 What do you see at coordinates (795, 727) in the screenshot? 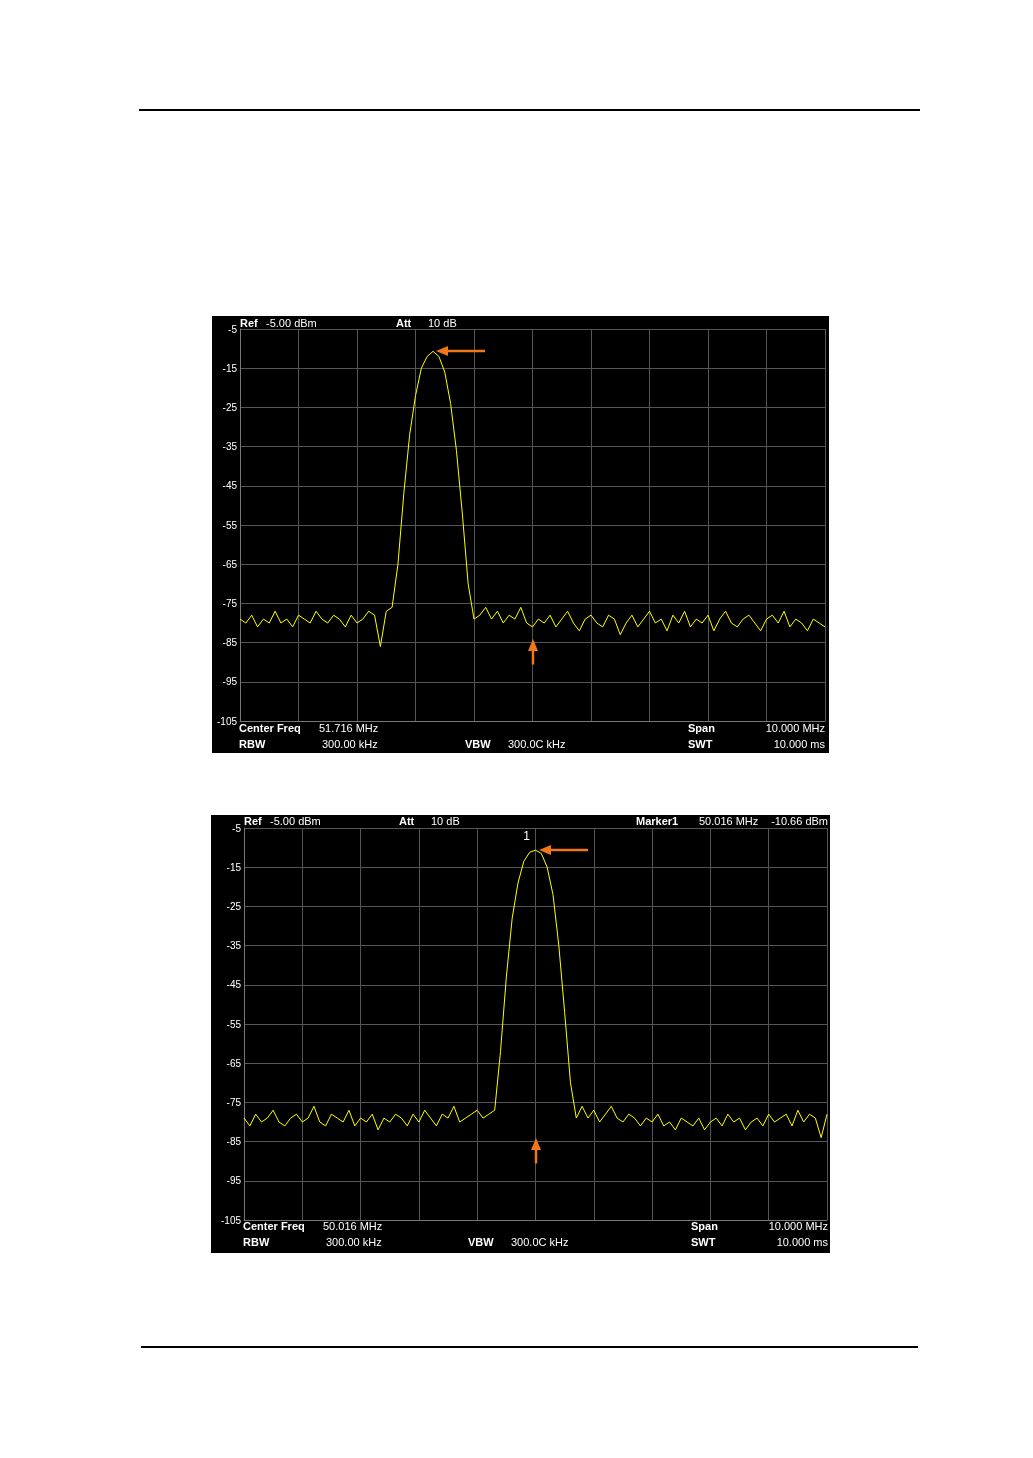
I see `text: 10.000 MHz` at bounding box center [795, 727].